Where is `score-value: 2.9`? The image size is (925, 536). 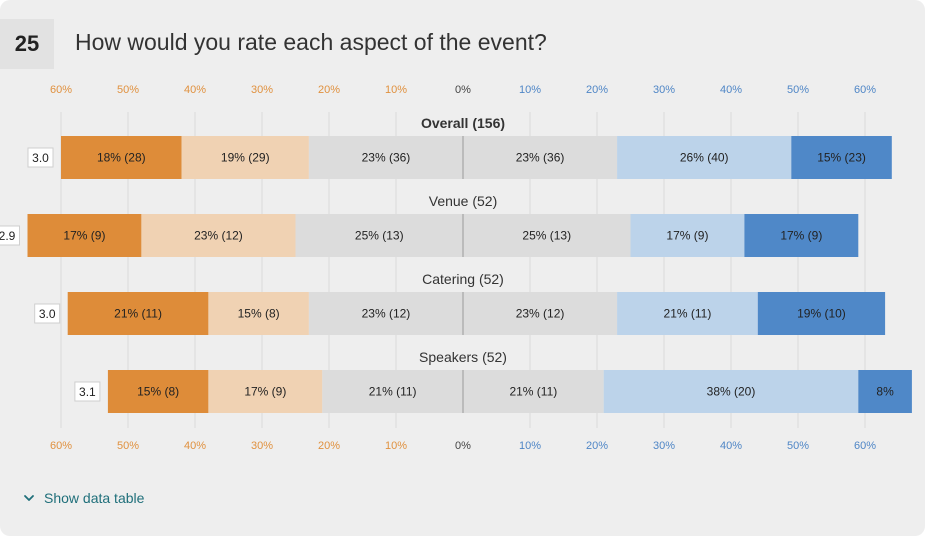 score-value: 2.9 is located at coordinates (8, 236).